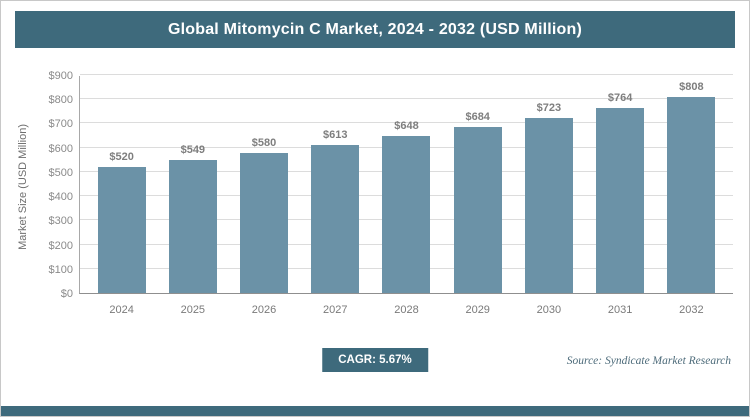 Image resolution: width=750 pixels, height=417 pixels. I want to click on bar-group: $764 2031, so click(620, 196).